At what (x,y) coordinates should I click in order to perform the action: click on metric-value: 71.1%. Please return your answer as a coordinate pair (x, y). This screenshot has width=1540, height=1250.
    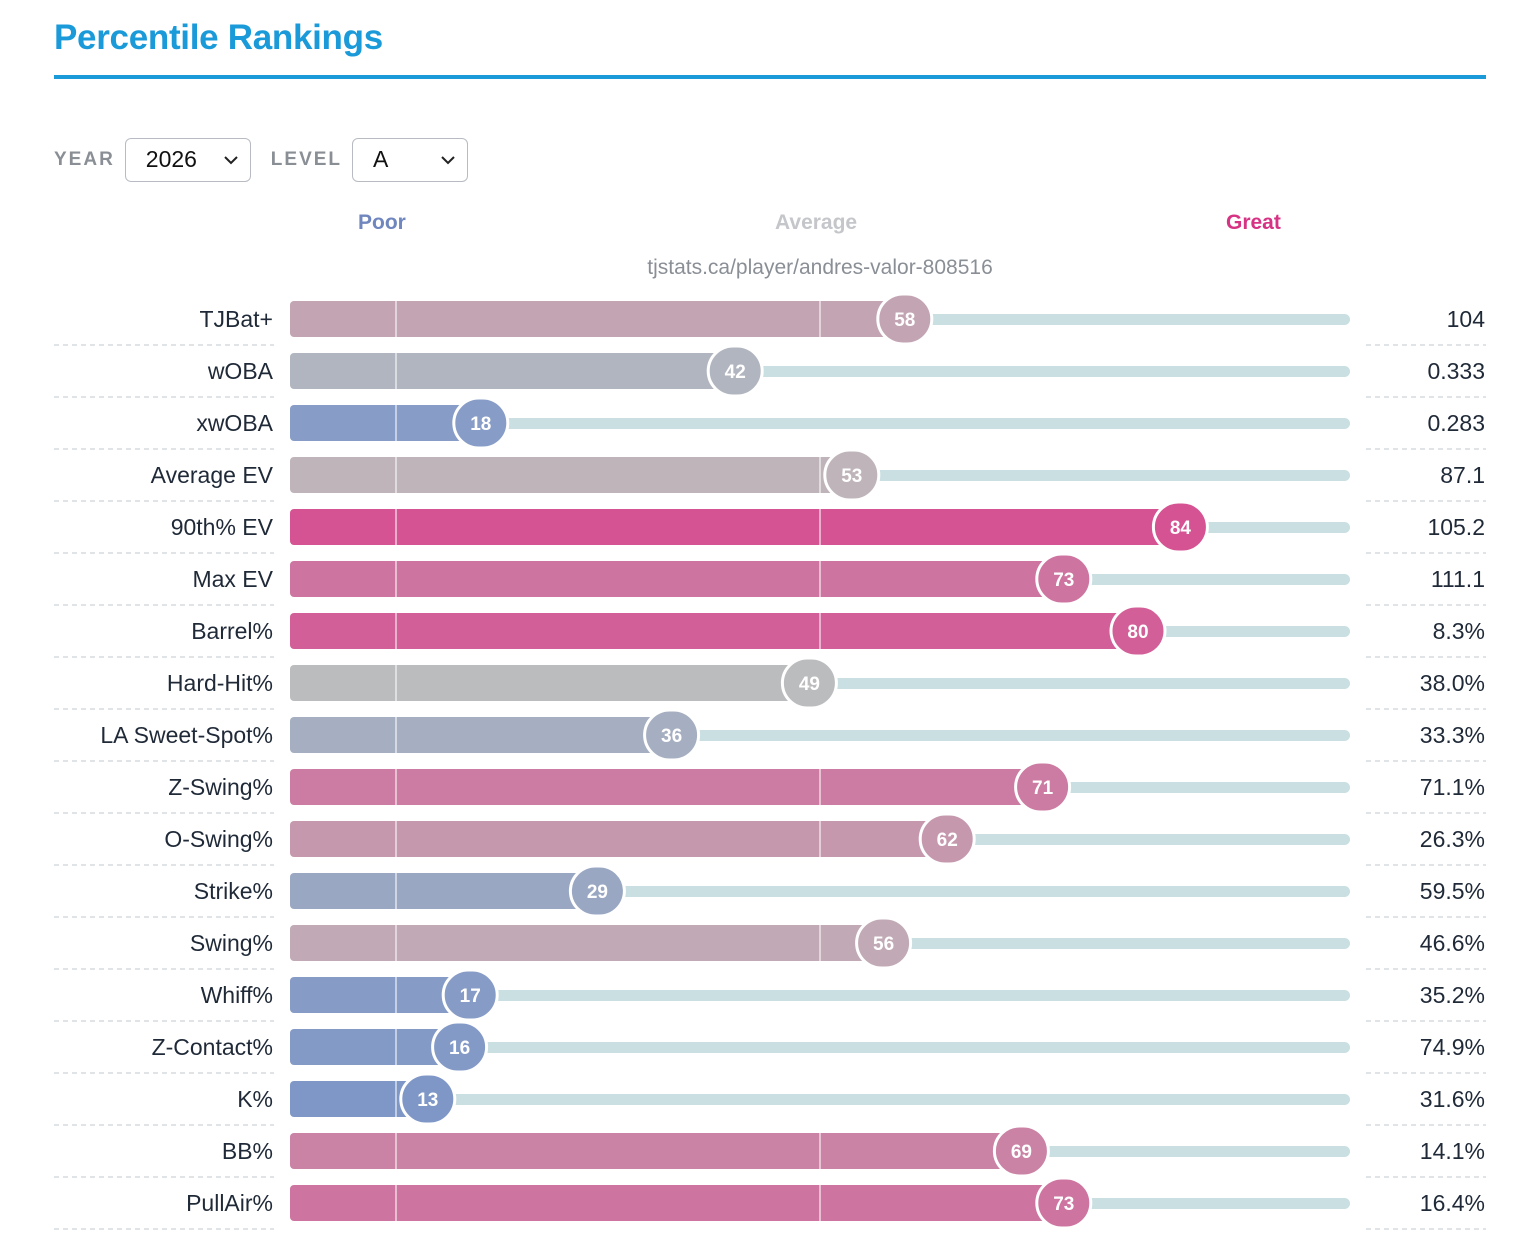
    Looking at the image, I should click on (1452, 787).